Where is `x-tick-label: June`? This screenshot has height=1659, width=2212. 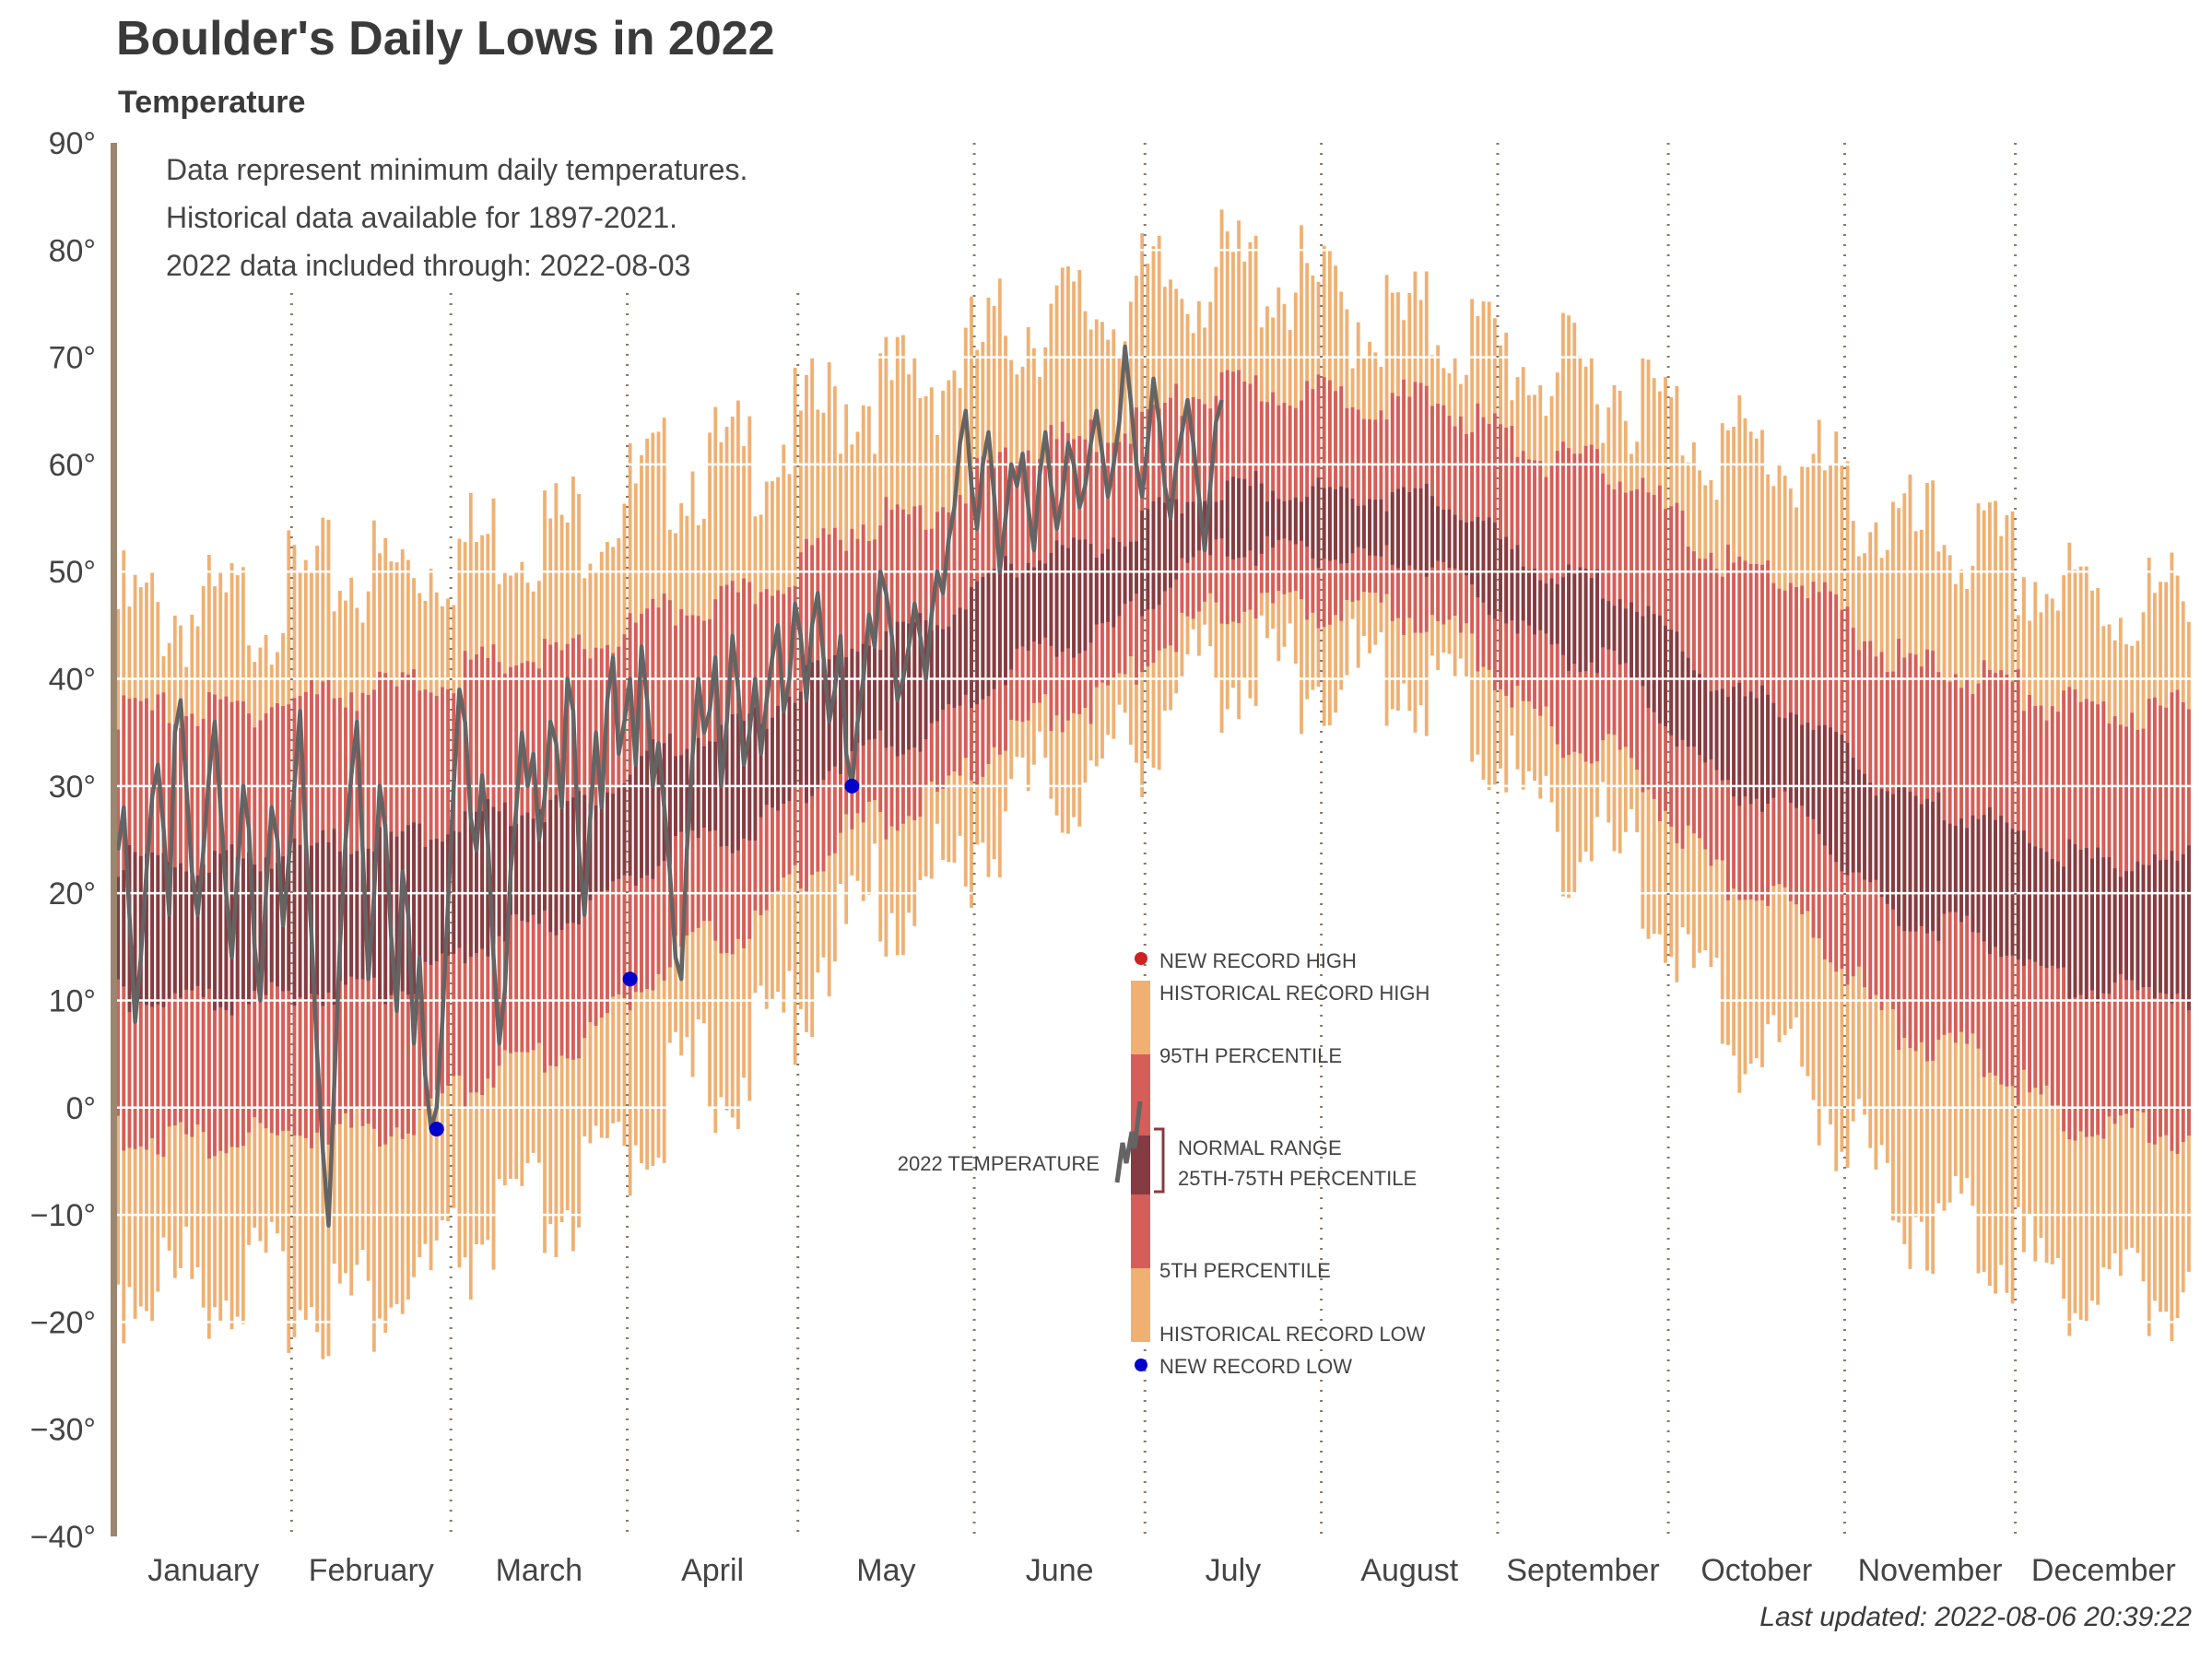
x-tick-label: June is located at coordinates (1060, 1570).